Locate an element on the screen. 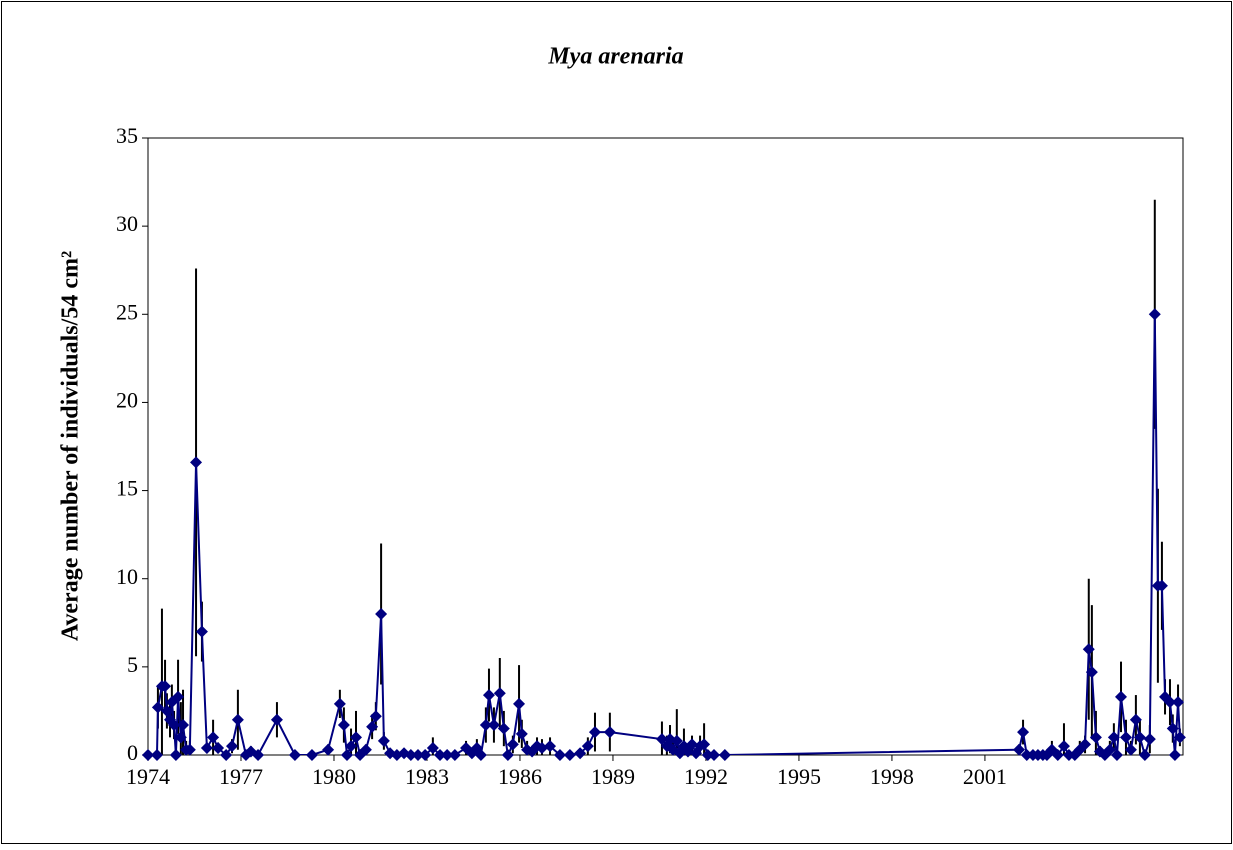  y-tick-label: 20 is located at coordinates (127, 399).